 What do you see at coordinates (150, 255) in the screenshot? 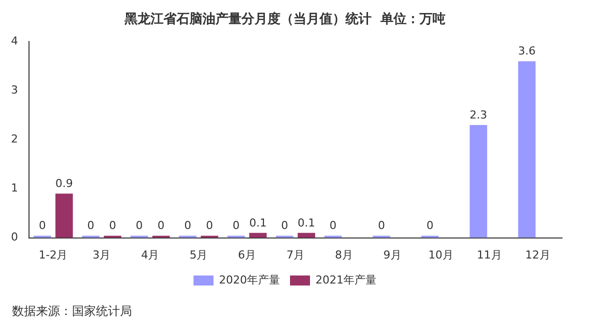
I see `x-tick-label: 4月` at bounding box center [150, 255].